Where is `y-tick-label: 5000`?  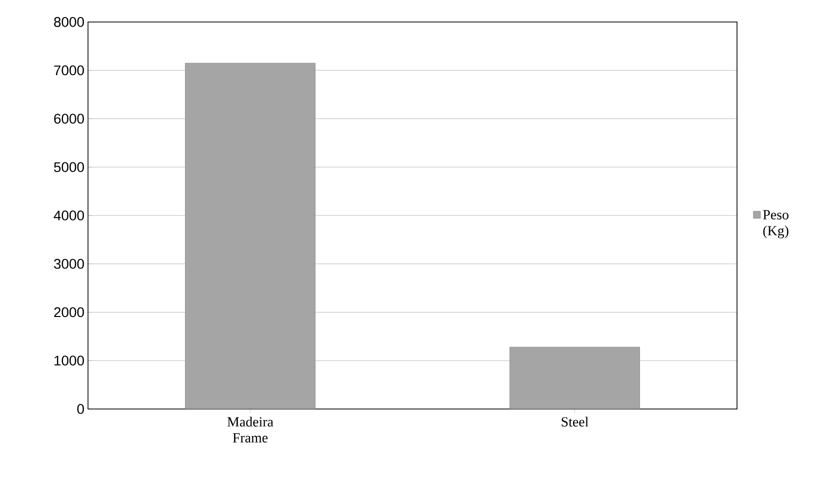 y-tick-label: 5000 is located at coordinates (69, 167).